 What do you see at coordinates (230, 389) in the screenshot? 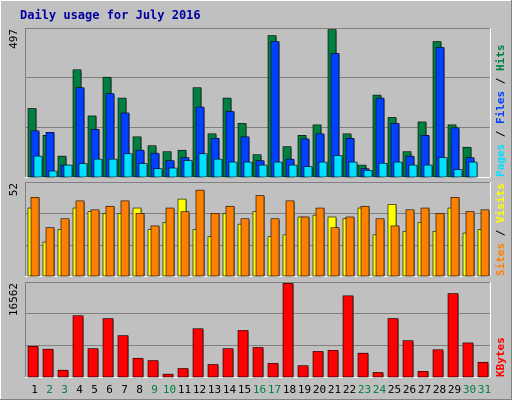
I see `x-tick-label-14: 14` at bounding box center [230, 389].